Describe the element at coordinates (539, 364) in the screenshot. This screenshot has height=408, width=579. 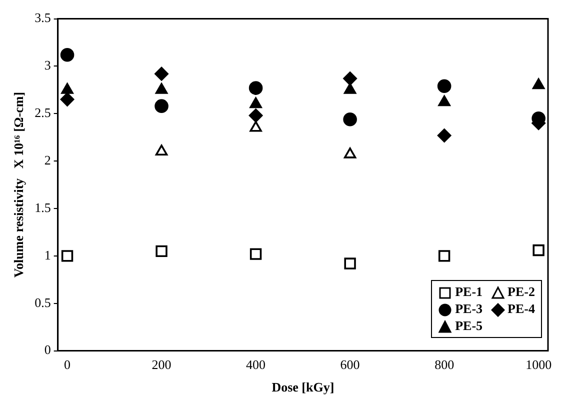
I see `x-tick-label: 1000` at that location.